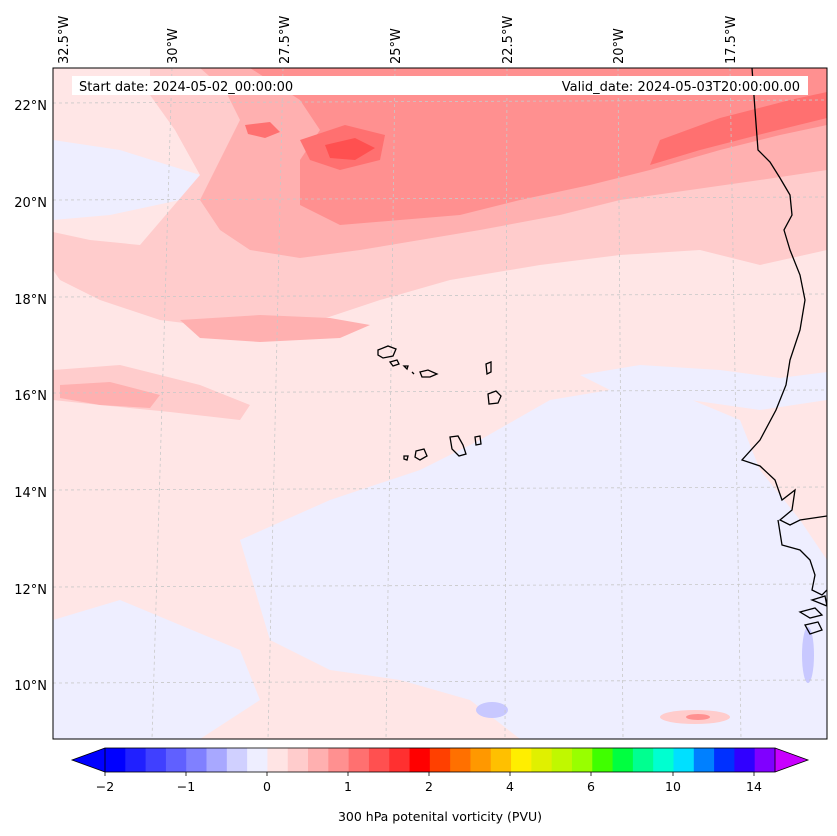 The width and height of the screenshot is (837, 836). What do you see at coordinates (802, 557) in the screenshot?
I see `africa-coast-south` at bounding box center [802, 557].